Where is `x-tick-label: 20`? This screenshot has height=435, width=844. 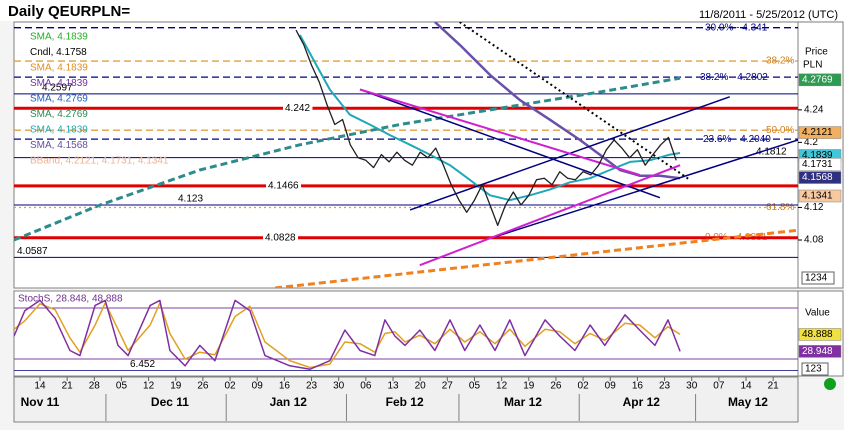 x-tick-label: 20 is located at coordinates (421, 386).